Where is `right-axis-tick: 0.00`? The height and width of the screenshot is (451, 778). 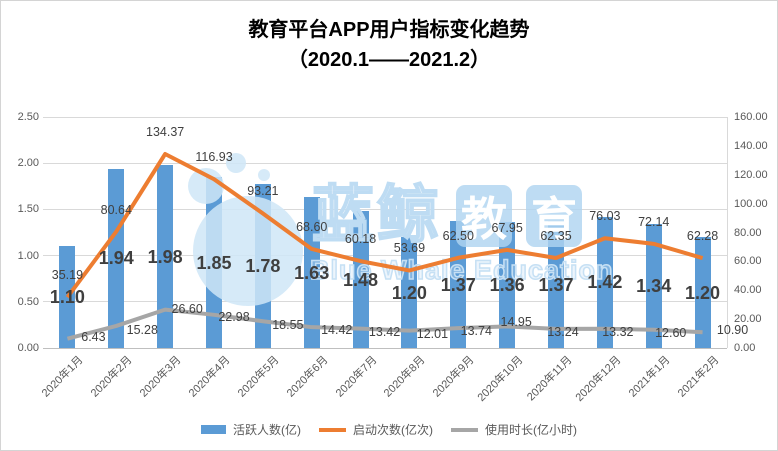
right-axis-tick: 0.00 is located at coordinates (745, 348).